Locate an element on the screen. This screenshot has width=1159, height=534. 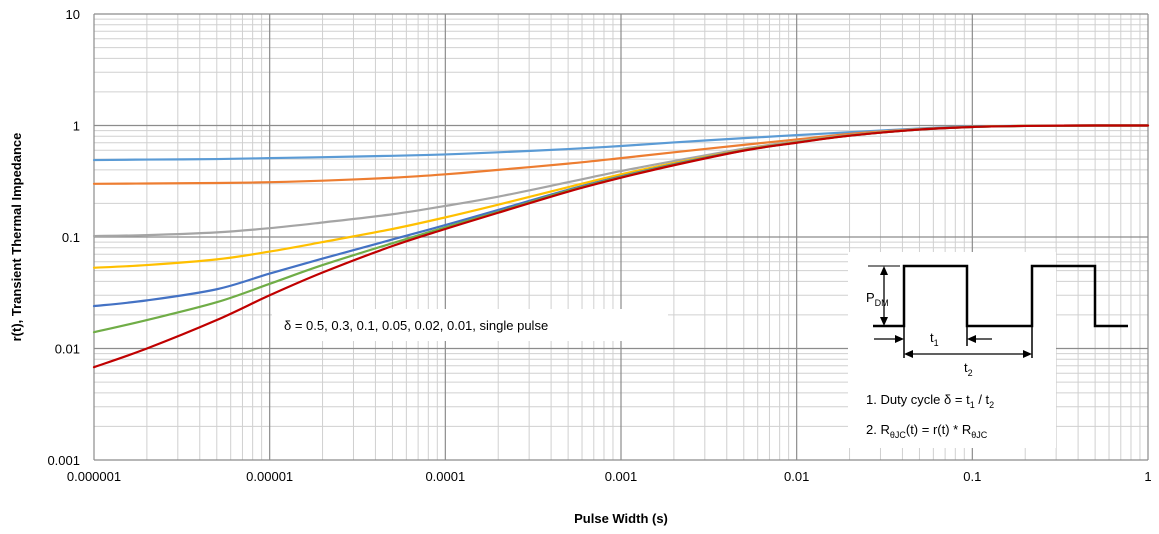
x-tick-label: 0.01 is located at coordinates (796, 476).